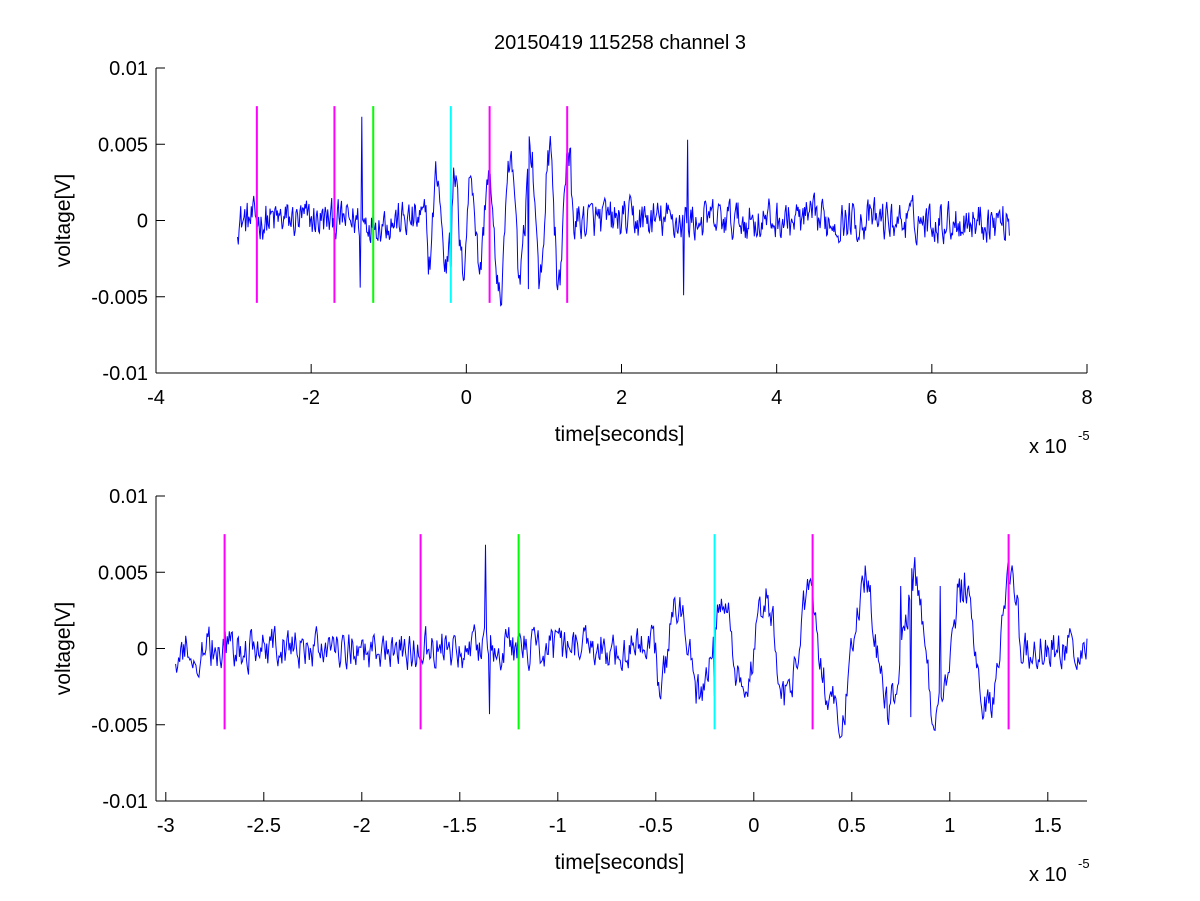  Describe the element at coordinates (931, 398) in the screenshot. I see `x-tick-label: 6` at that location.